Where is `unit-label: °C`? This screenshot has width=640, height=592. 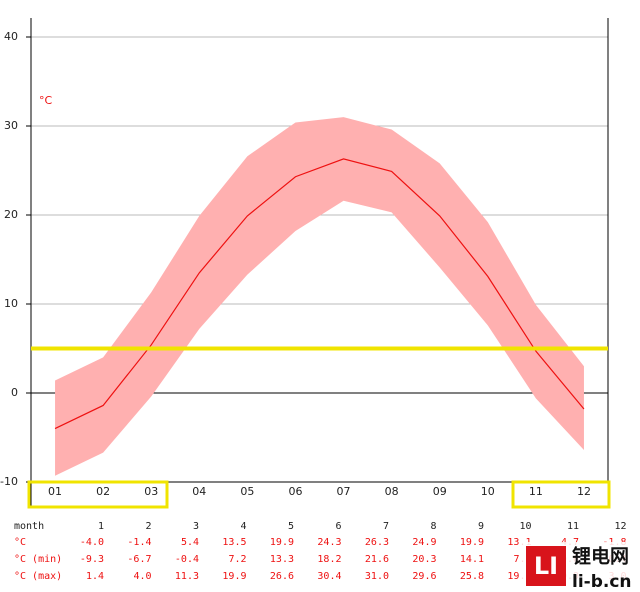 unit-label: °C is located at coordinates (46, 100).